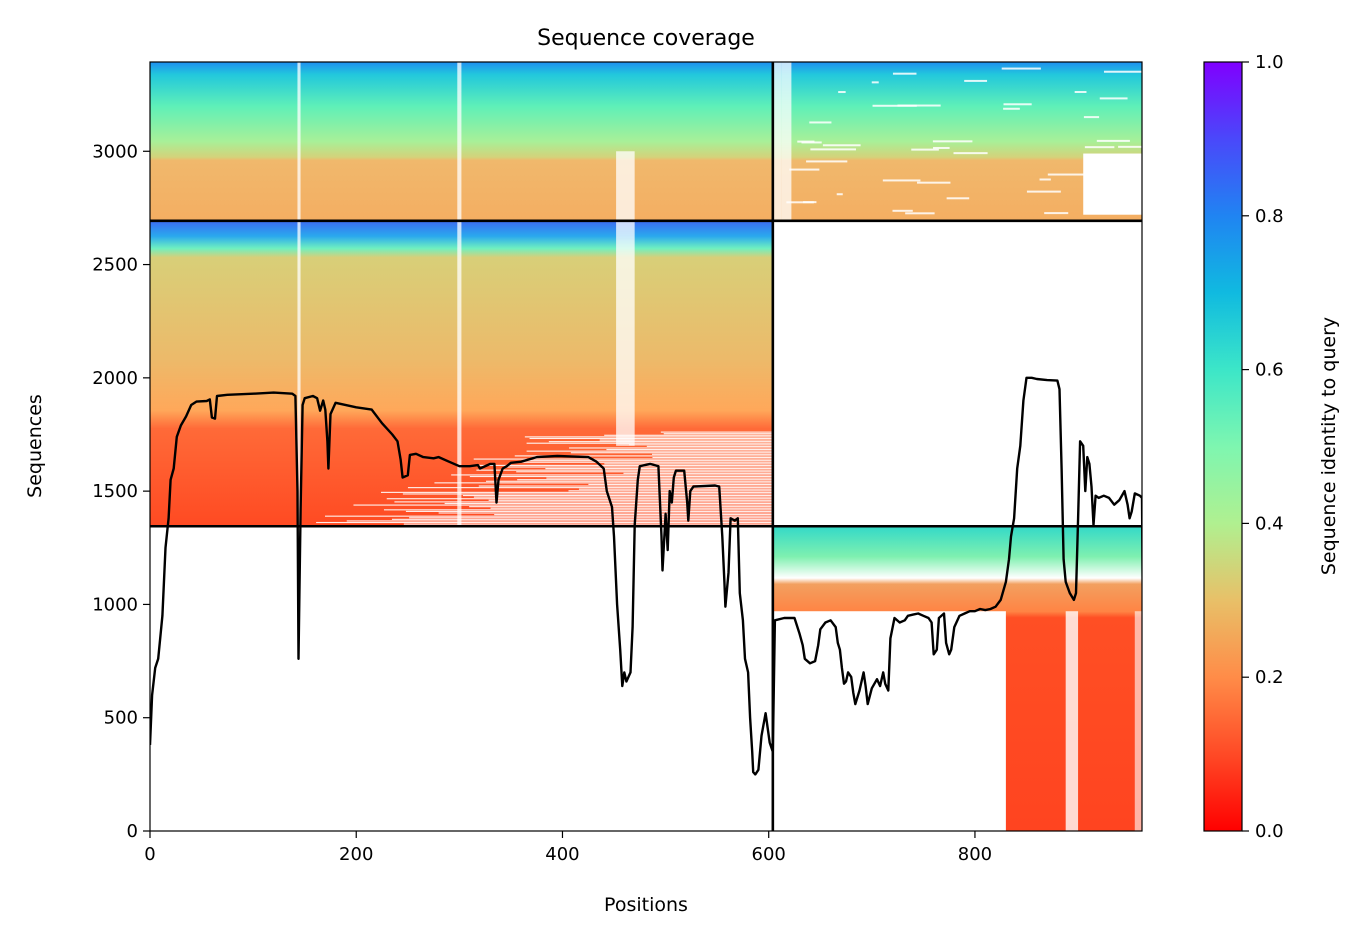 The width and height of the screenshot is (1364, 939). I want to click on y-tick-label: 2500, so click(115, 265).